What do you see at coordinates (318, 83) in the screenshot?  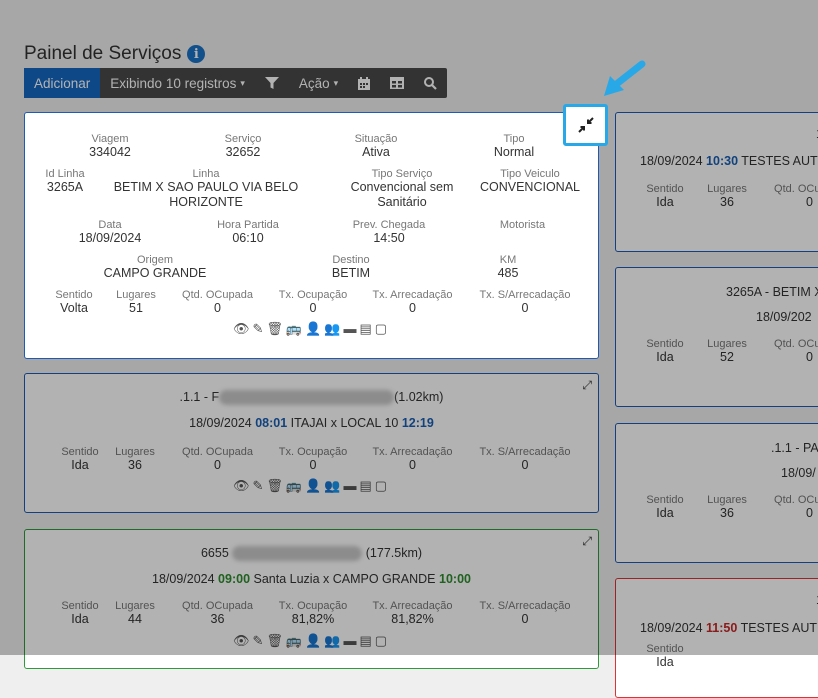 I see `action-dropdown: Ação ▾` at bounding box center [318, 83].